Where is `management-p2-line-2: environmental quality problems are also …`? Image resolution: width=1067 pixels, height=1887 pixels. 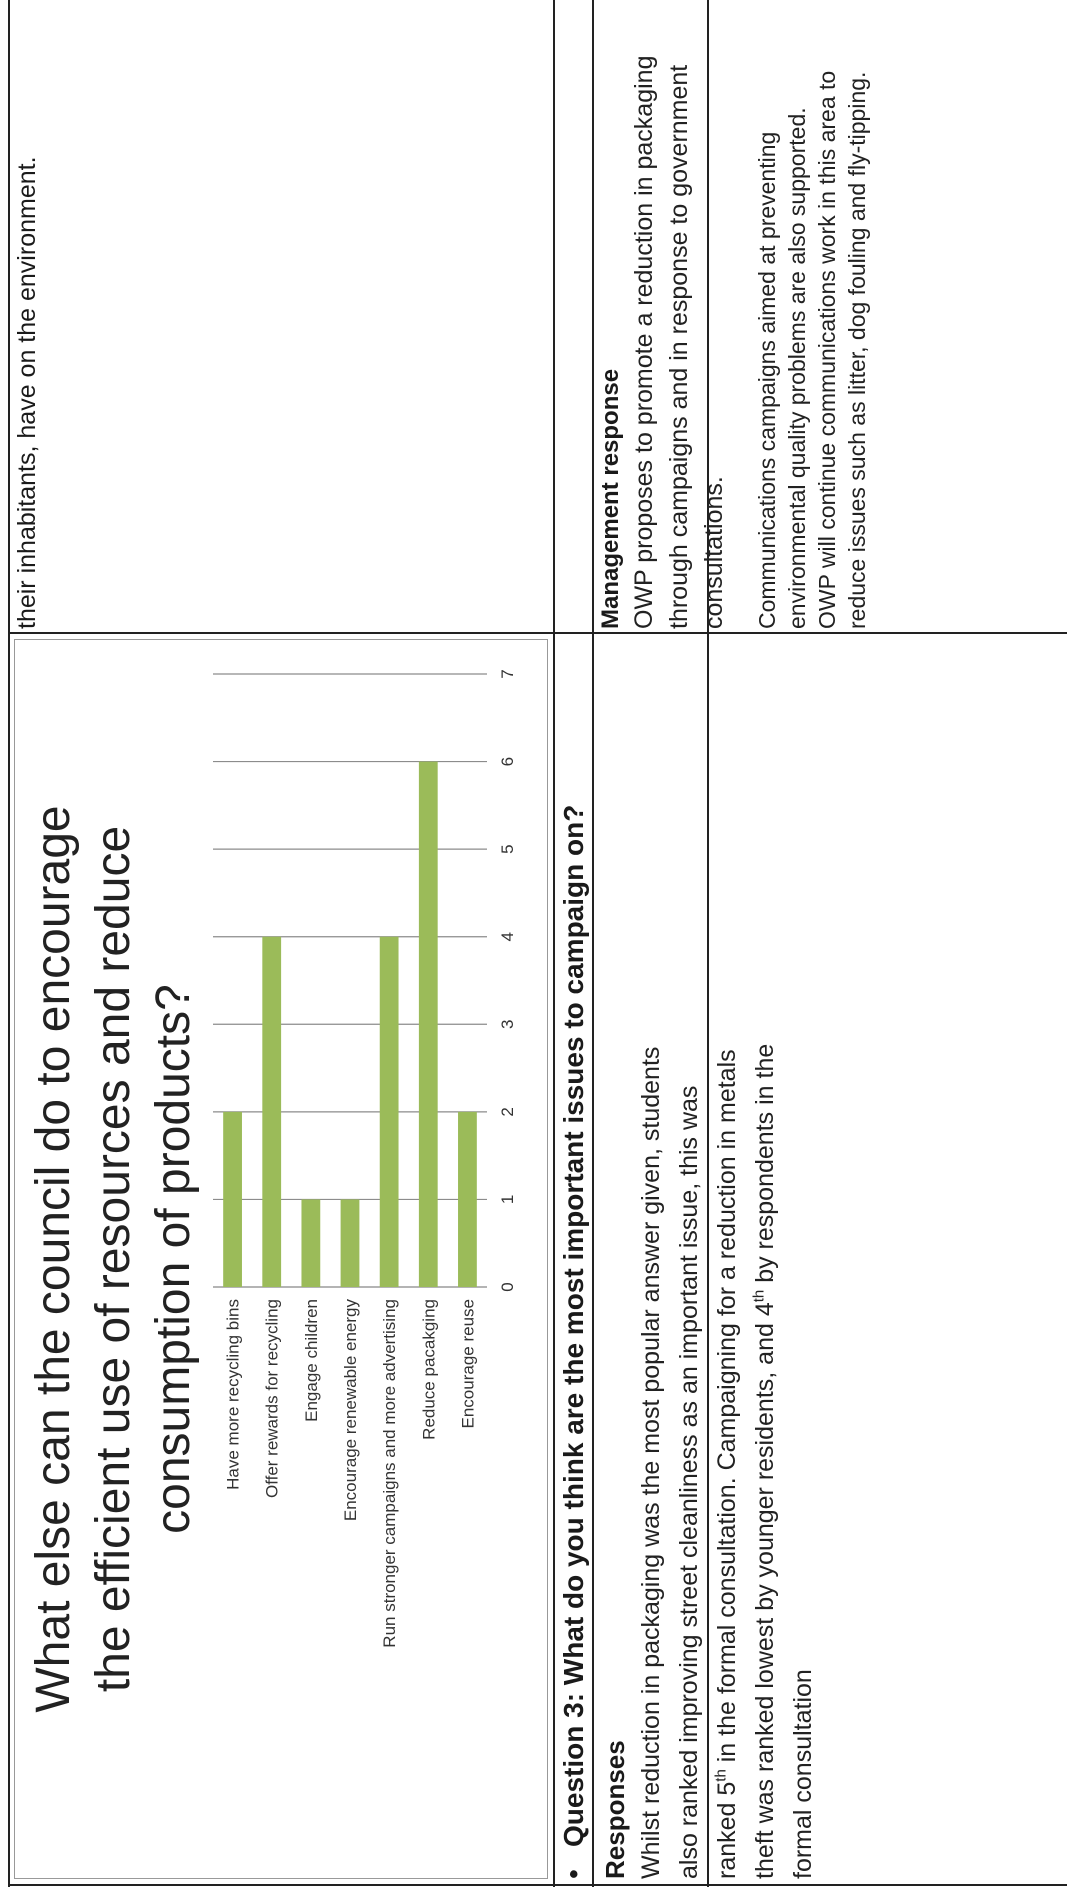 management-p2-line-2: environmental quality problems are also … is located at coordinates (797, 368).